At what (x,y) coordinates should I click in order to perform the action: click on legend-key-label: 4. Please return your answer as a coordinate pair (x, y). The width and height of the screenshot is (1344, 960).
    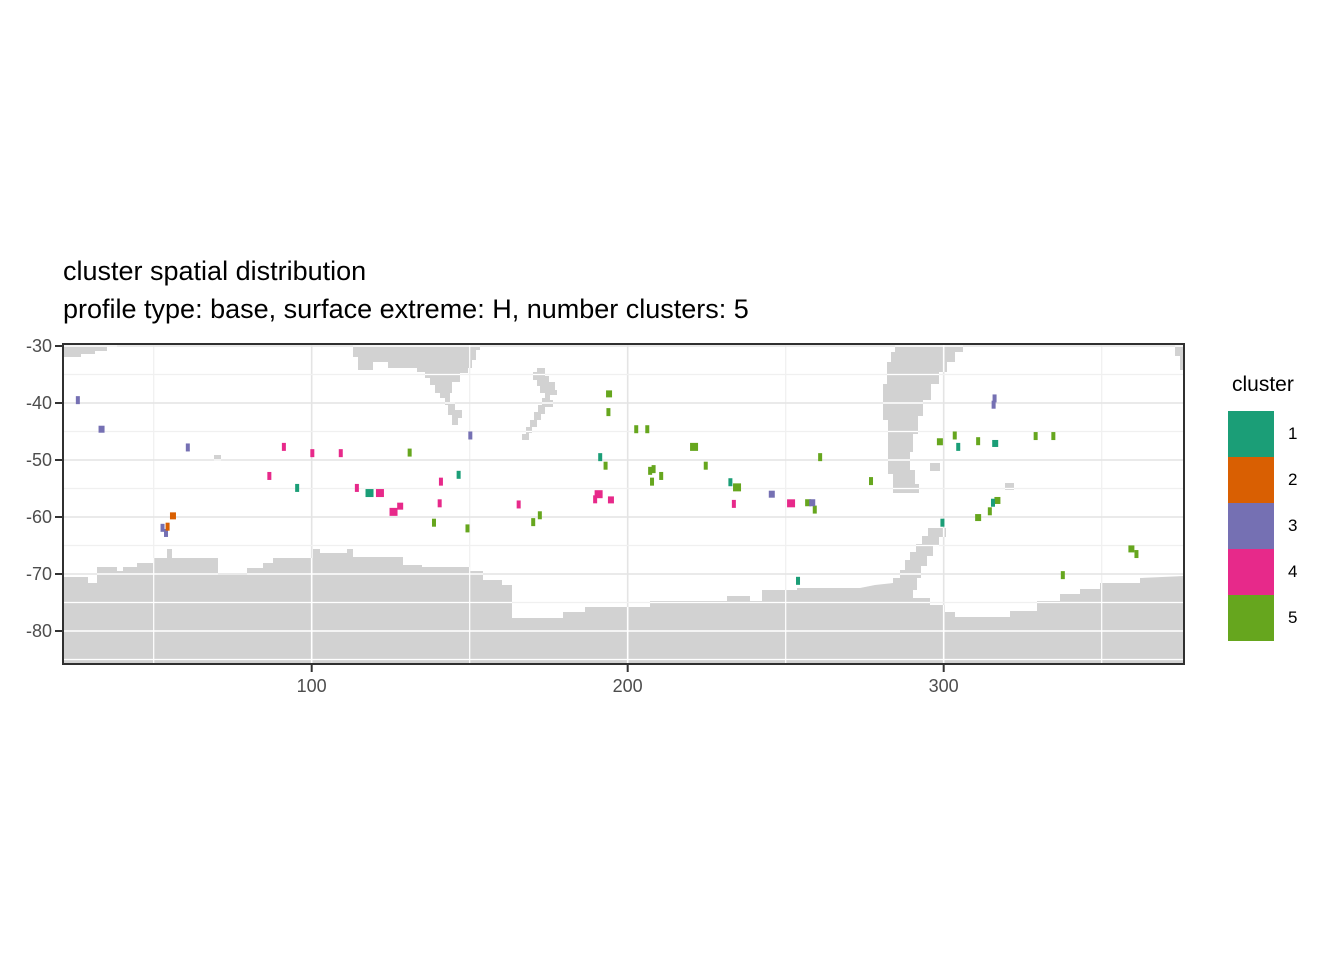
    Looking at the image, I should click on (1293, 571).